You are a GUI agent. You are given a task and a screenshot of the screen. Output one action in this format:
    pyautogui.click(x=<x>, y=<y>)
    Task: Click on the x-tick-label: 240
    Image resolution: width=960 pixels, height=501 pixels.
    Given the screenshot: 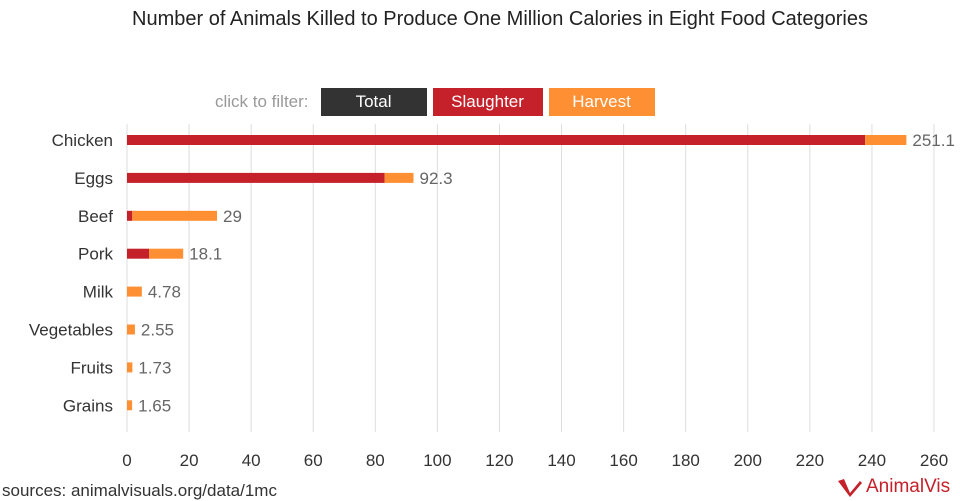 What is the action you would take?
    pyautogui.click(x=872, y=460)
    